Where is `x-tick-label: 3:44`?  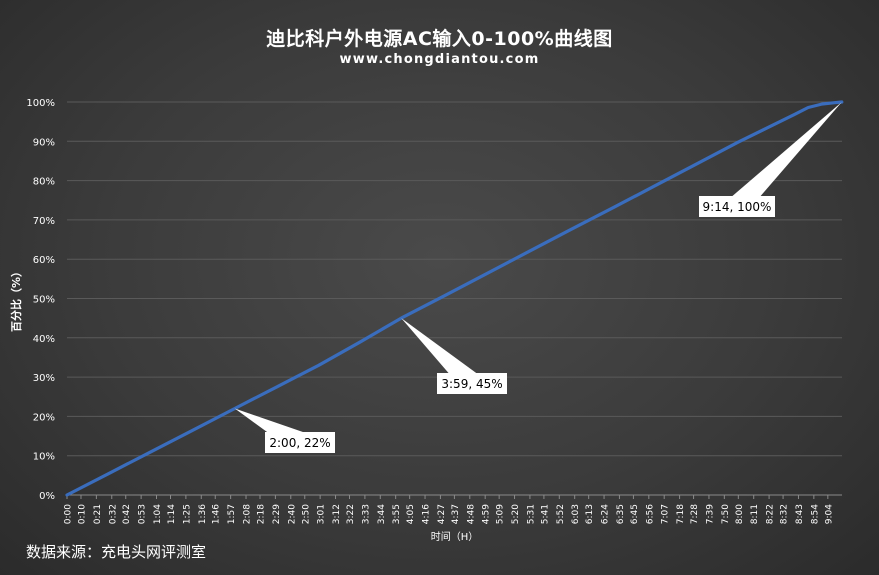
x-tick-label: 3:44 is located at coordinates (382, 514).